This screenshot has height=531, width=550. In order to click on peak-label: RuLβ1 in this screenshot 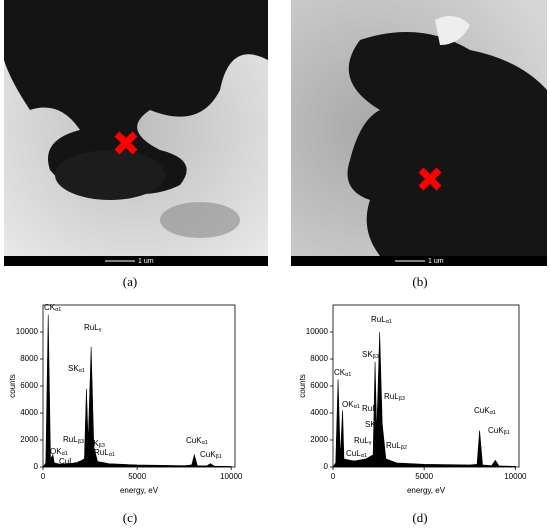, I will do `click(372, 409)`.